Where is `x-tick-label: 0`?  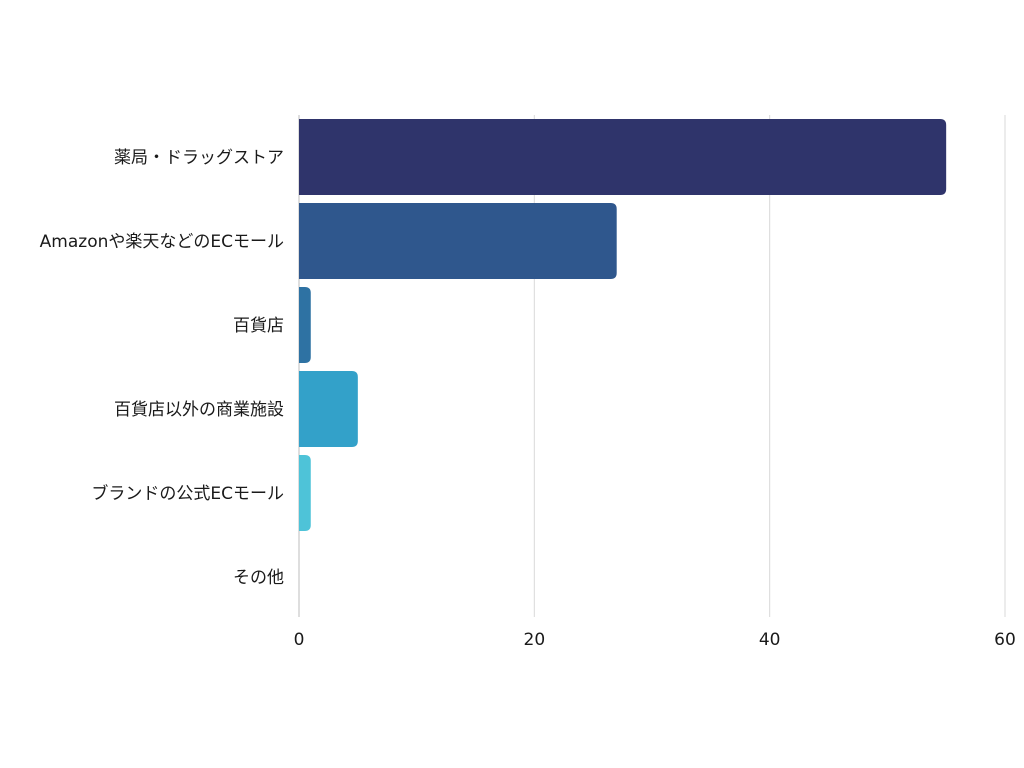 x-tick-label: 0 is located at coordinates (299, 640).